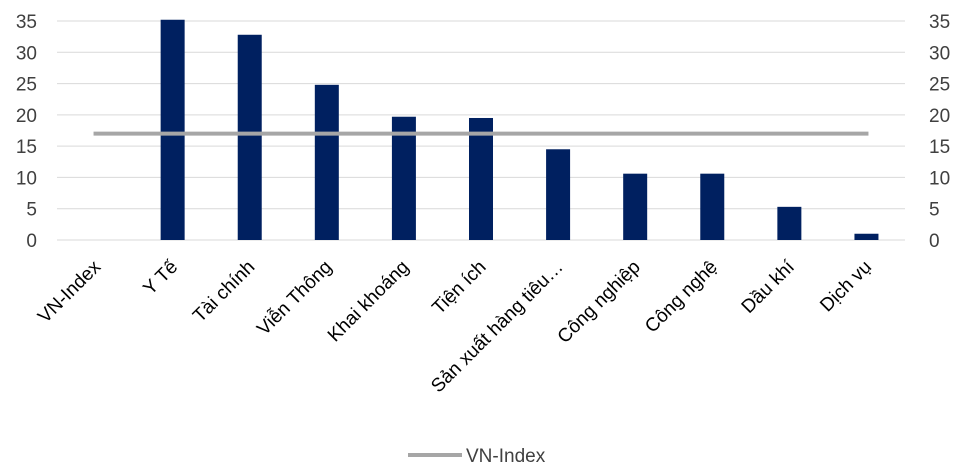 This screenshot has height=463, width=953. I want to click on y-tick-label-right: 15, so click(939, 147).